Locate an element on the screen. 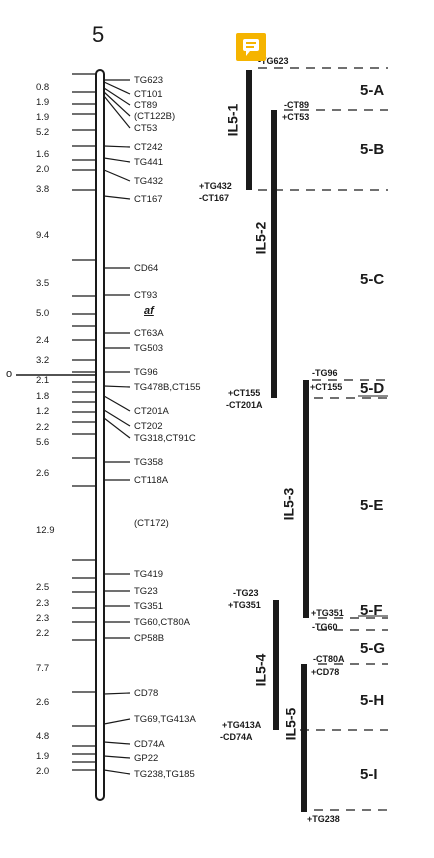 This screenshot has width=434, height=858. marker-label: GP22 is located at coordinates (146, 758).